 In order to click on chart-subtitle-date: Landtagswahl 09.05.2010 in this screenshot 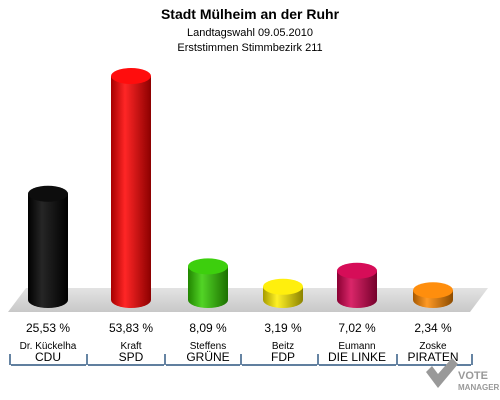, I will do `click(250, 33)`.